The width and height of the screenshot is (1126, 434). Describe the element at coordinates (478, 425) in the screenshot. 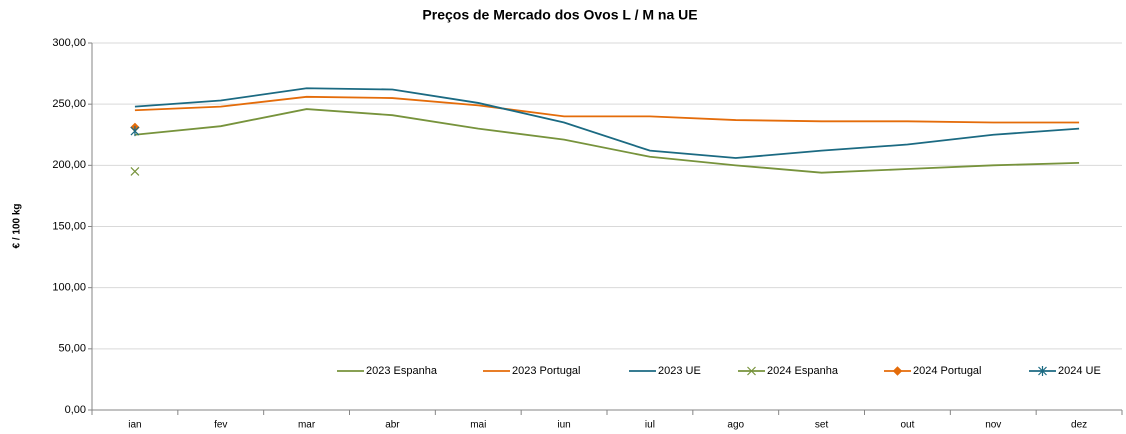

I see `x-tick-label: mai` at that location.